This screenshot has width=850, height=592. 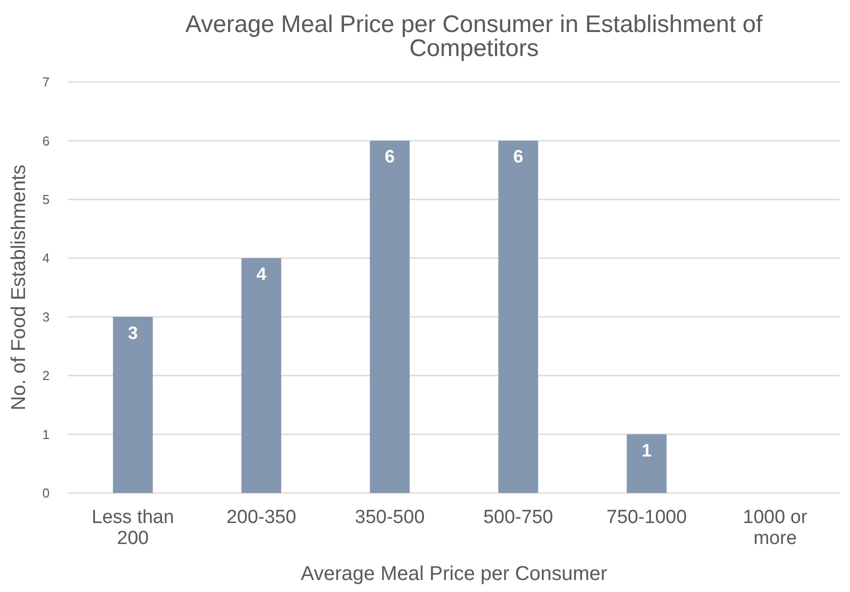 What do you see at coordinates (518, 517) in the screenshot?
I see `x-tick-label: 500-750` at bounding box center [518, 517].